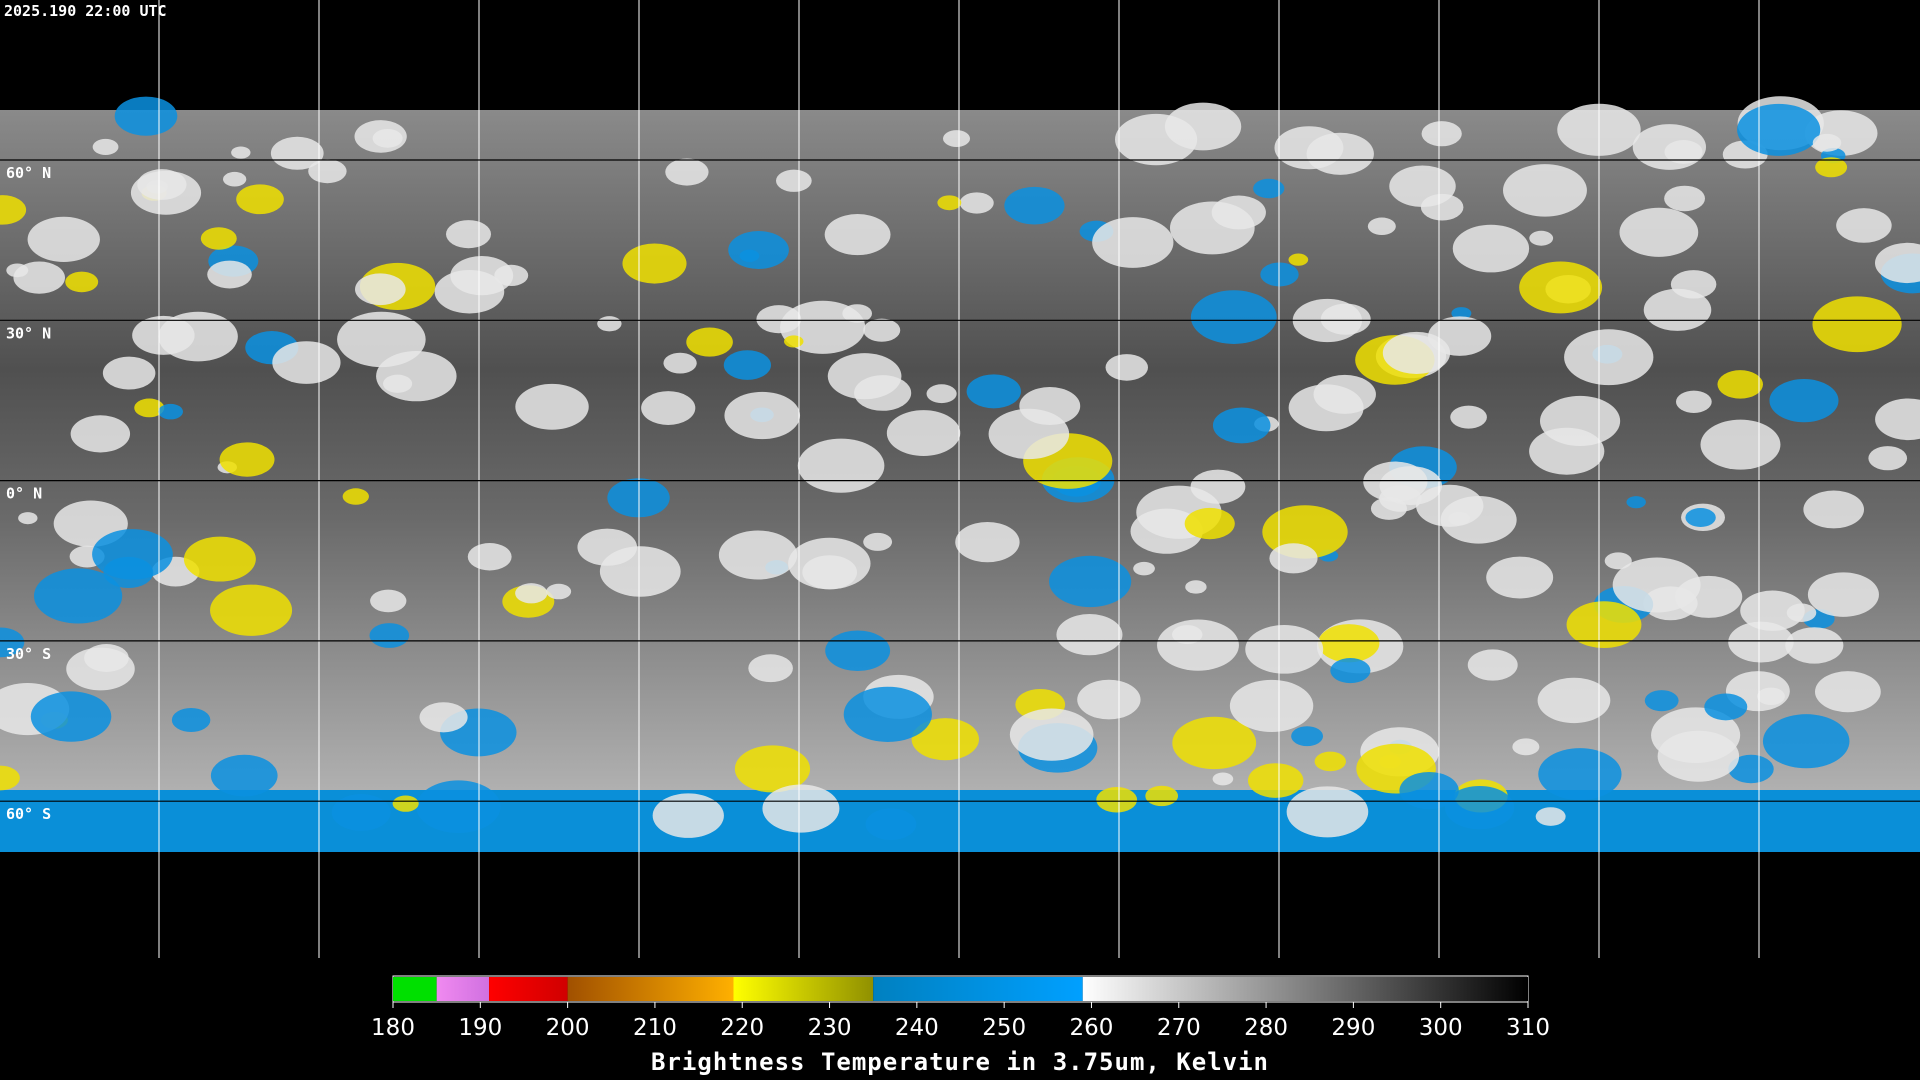 This screenshot has width=1920, height=1080. Describe the element at coordinates (480, 1028) in the screenshot. I see `colorbar-tick-label: 190` at that location.